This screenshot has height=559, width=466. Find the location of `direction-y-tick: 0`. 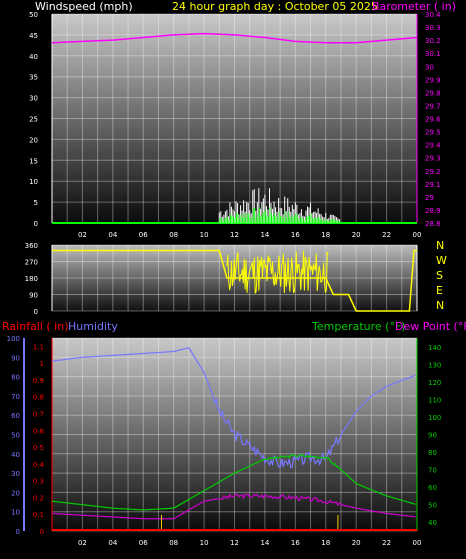

direction-y-tick: 0 is located at coordinates (36, 312).